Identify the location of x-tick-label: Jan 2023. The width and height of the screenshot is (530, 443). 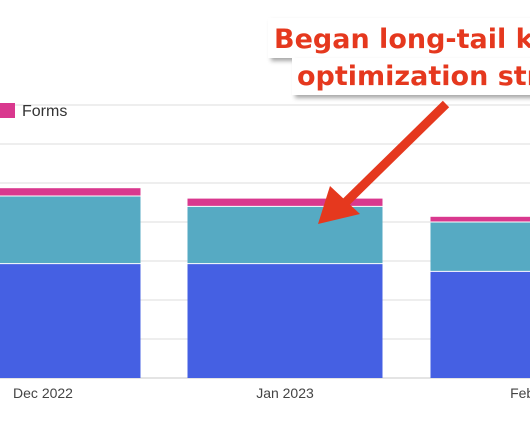
(285, 393).